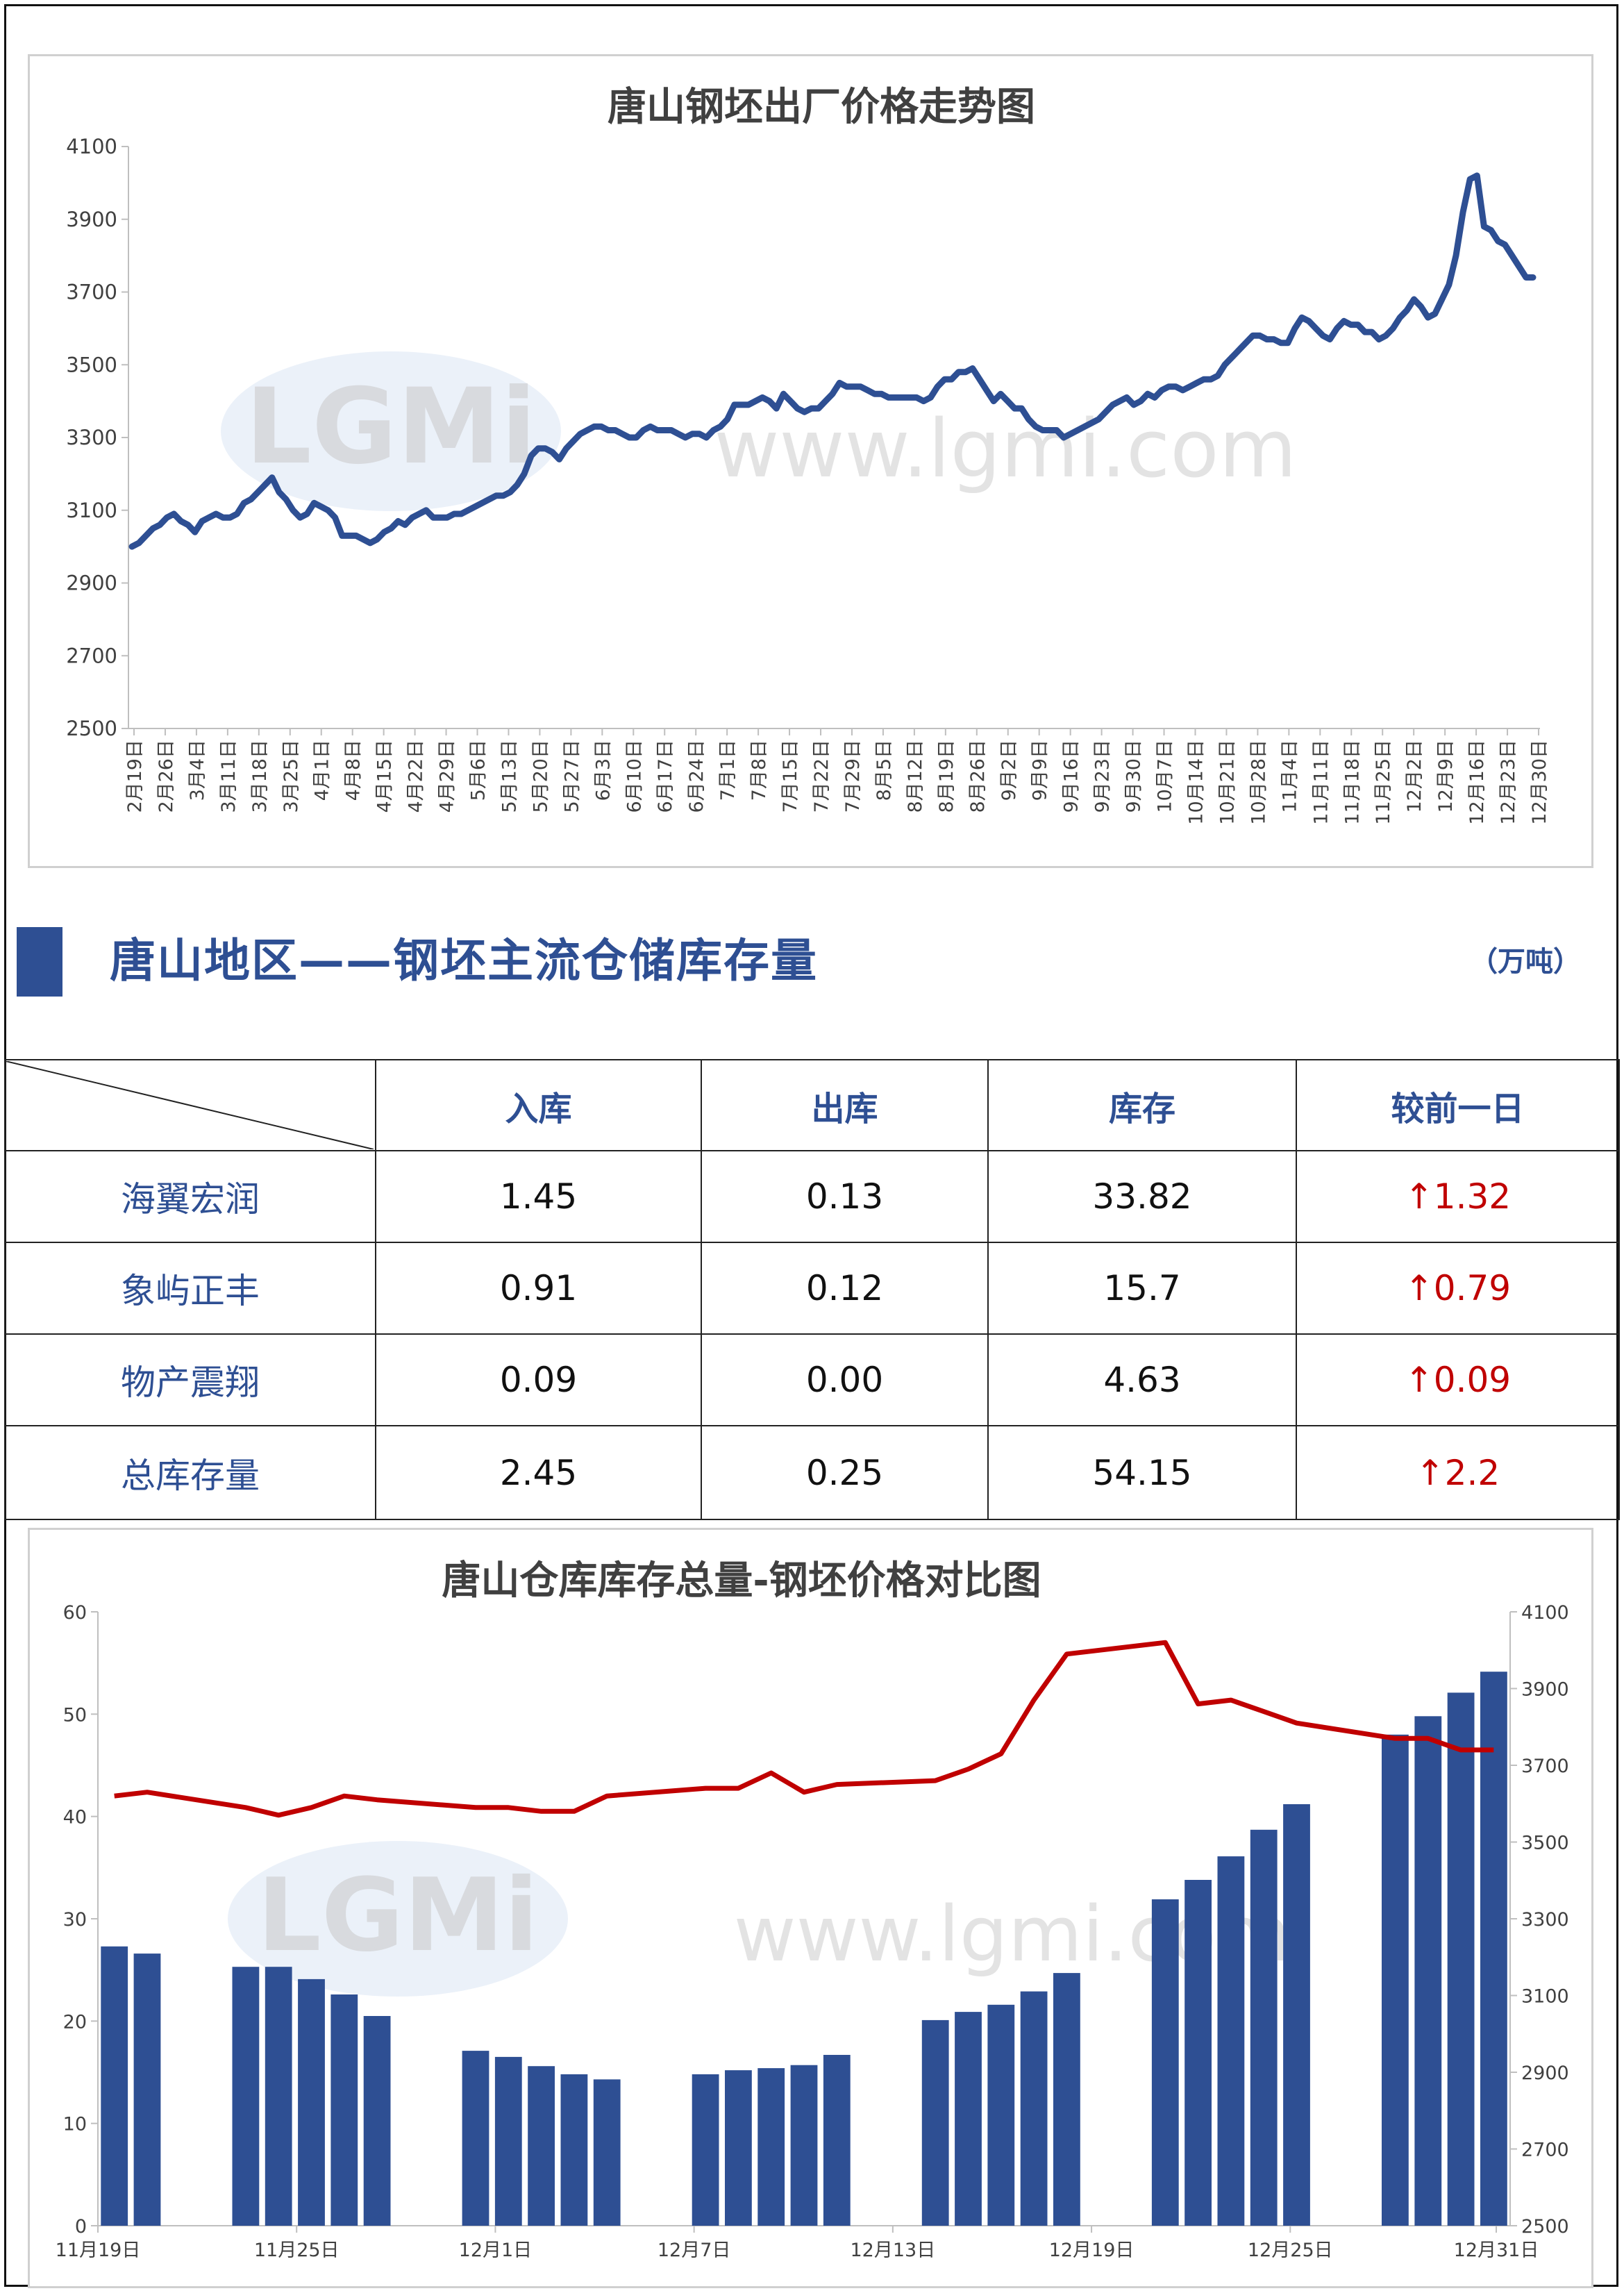 This screenshot has width=1624, height=2291. I want to click on x-tick-label: 4月8日, so click(354, 770).